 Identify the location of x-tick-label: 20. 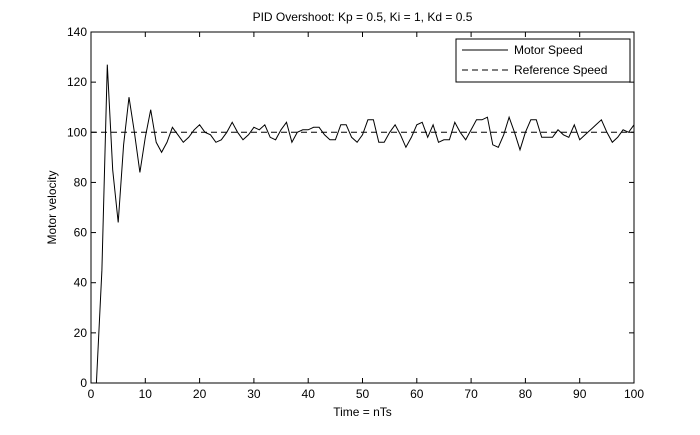
(200, 394).